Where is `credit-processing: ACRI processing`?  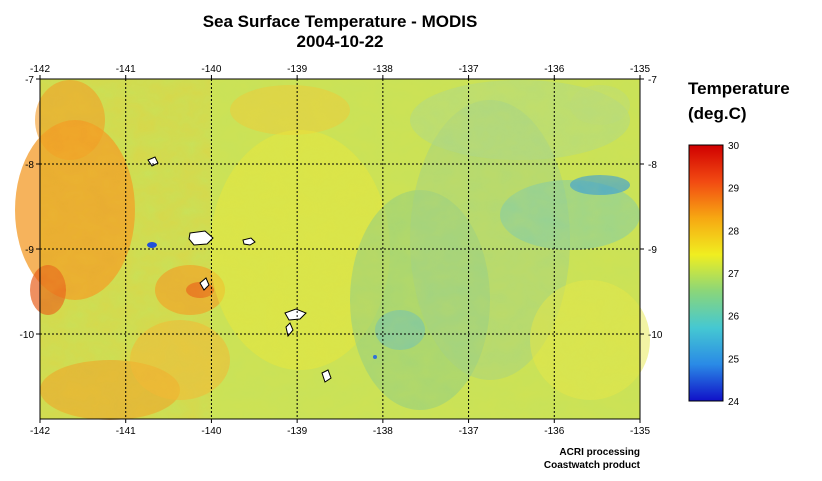
credit-processing: ACRI processing is located at coordinates (599, 452).